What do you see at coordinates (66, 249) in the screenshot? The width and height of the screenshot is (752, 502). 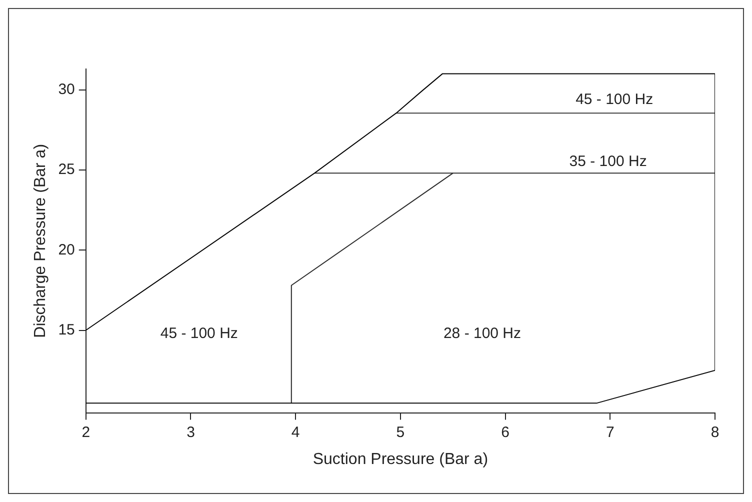 I see `y-tick-label: 20` at bounding box center [66, 249].